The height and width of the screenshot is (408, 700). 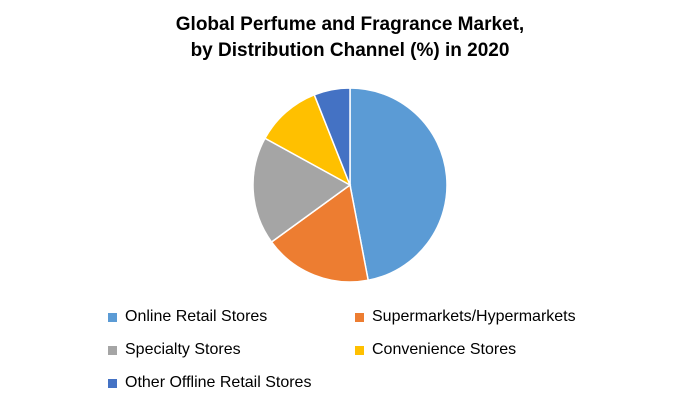 I want to click on legend-label-online-retail-stores: Online Retail Stores, so click(x=196, y=316).